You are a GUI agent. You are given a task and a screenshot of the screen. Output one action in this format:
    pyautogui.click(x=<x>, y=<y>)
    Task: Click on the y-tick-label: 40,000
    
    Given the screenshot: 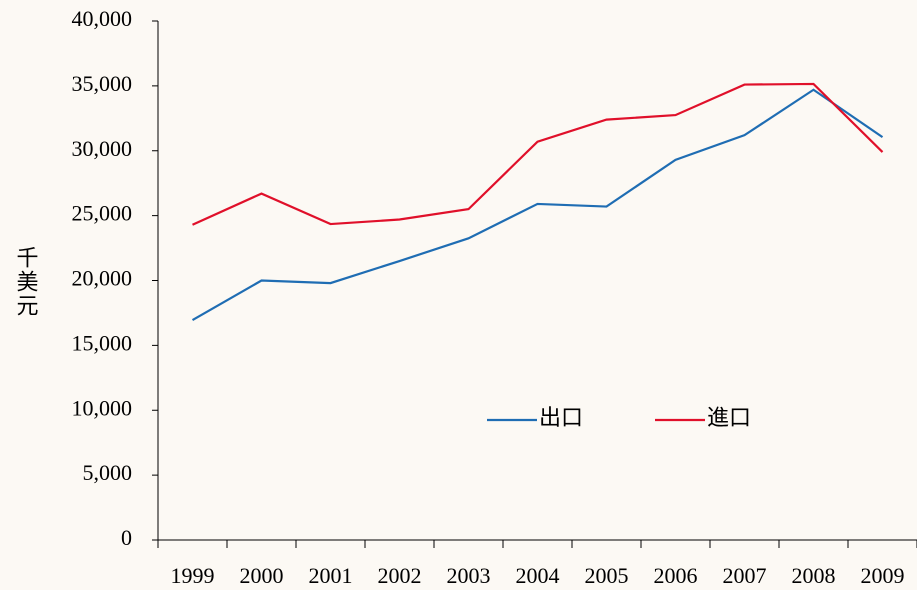 What is the action you would take?
    pyautogui.click(x=102, y=18)
    